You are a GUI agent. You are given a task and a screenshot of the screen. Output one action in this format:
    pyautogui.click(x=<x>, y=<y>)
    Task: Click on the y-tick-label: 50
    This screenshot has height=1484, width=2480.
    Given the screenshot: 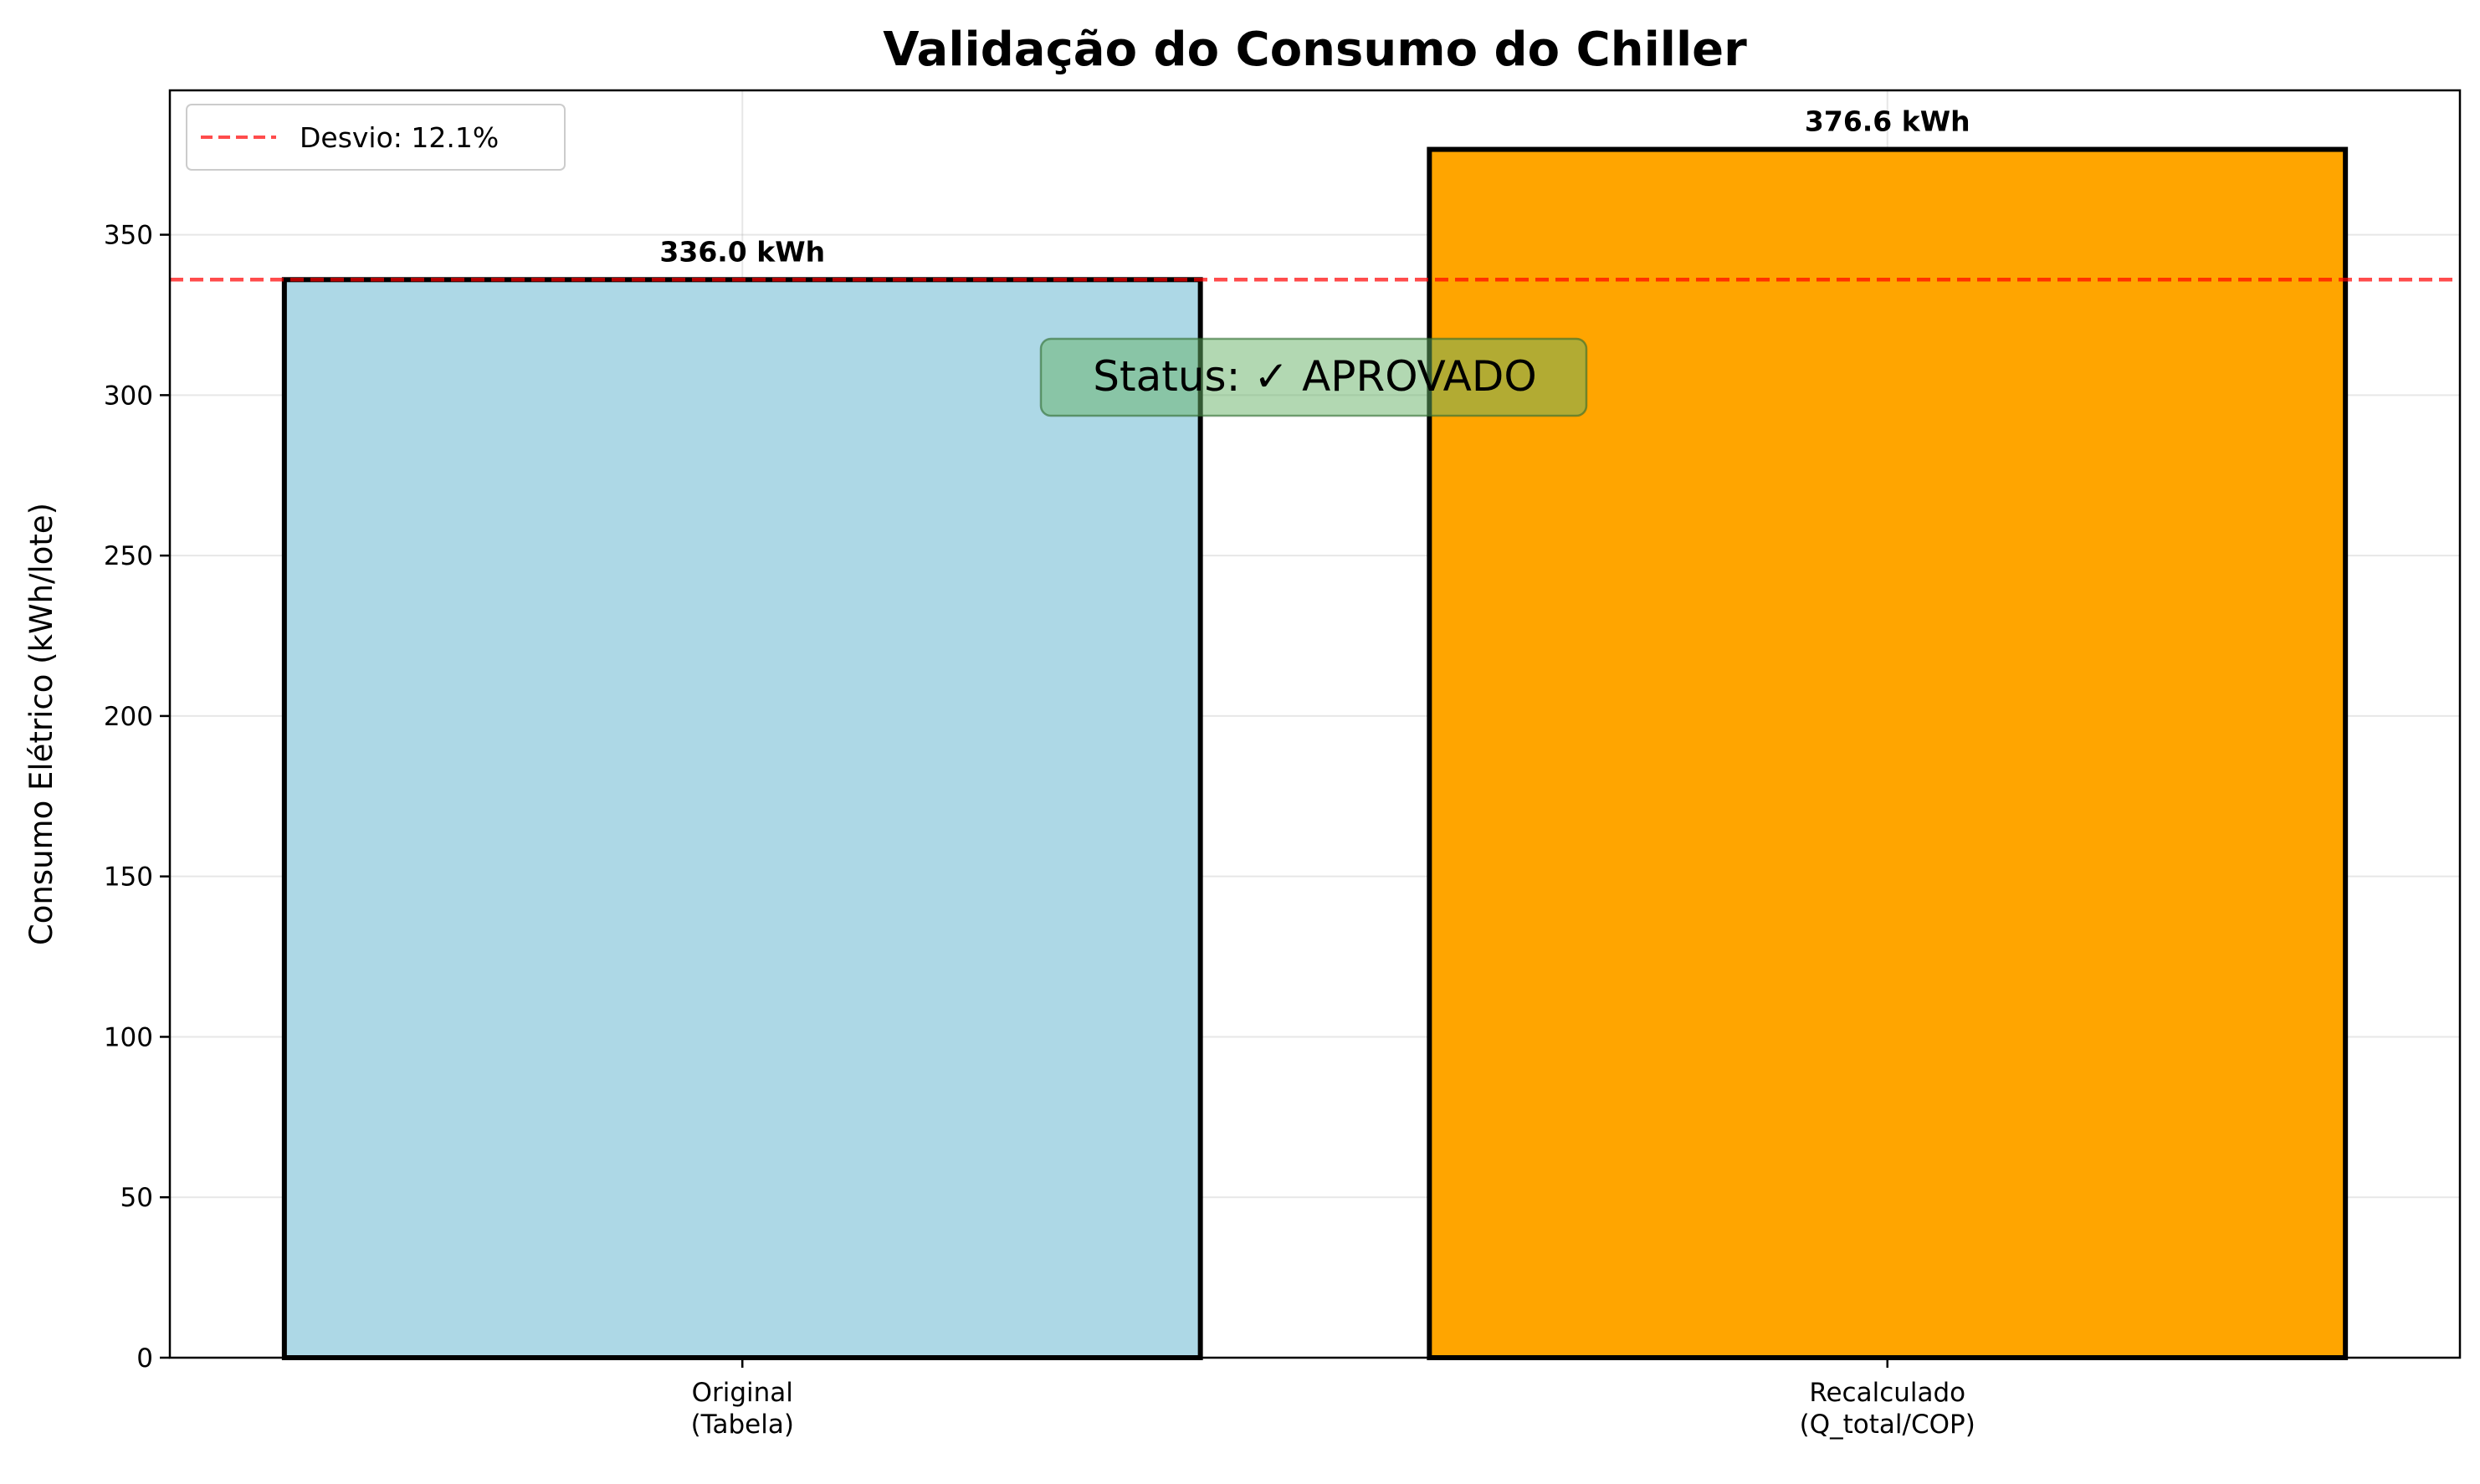 What is the action you would take?
    pyautogui.click(x=136, y=1198)
    